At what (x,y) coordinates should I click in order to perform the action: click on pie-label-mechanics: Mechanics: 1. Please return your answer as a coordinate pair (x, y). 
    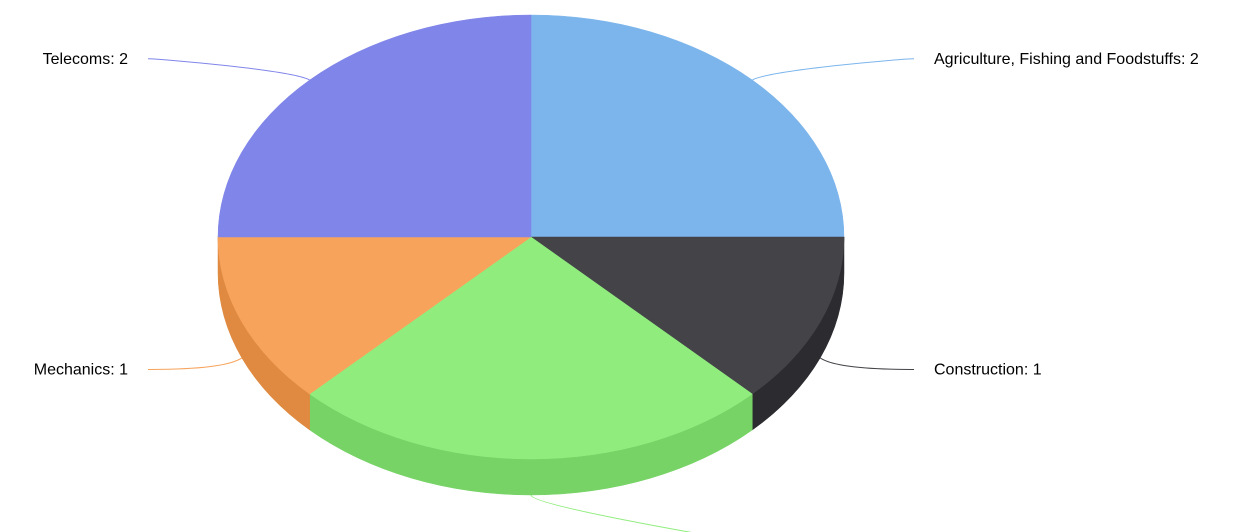
    Looking at the image, I should click on (81, 369).